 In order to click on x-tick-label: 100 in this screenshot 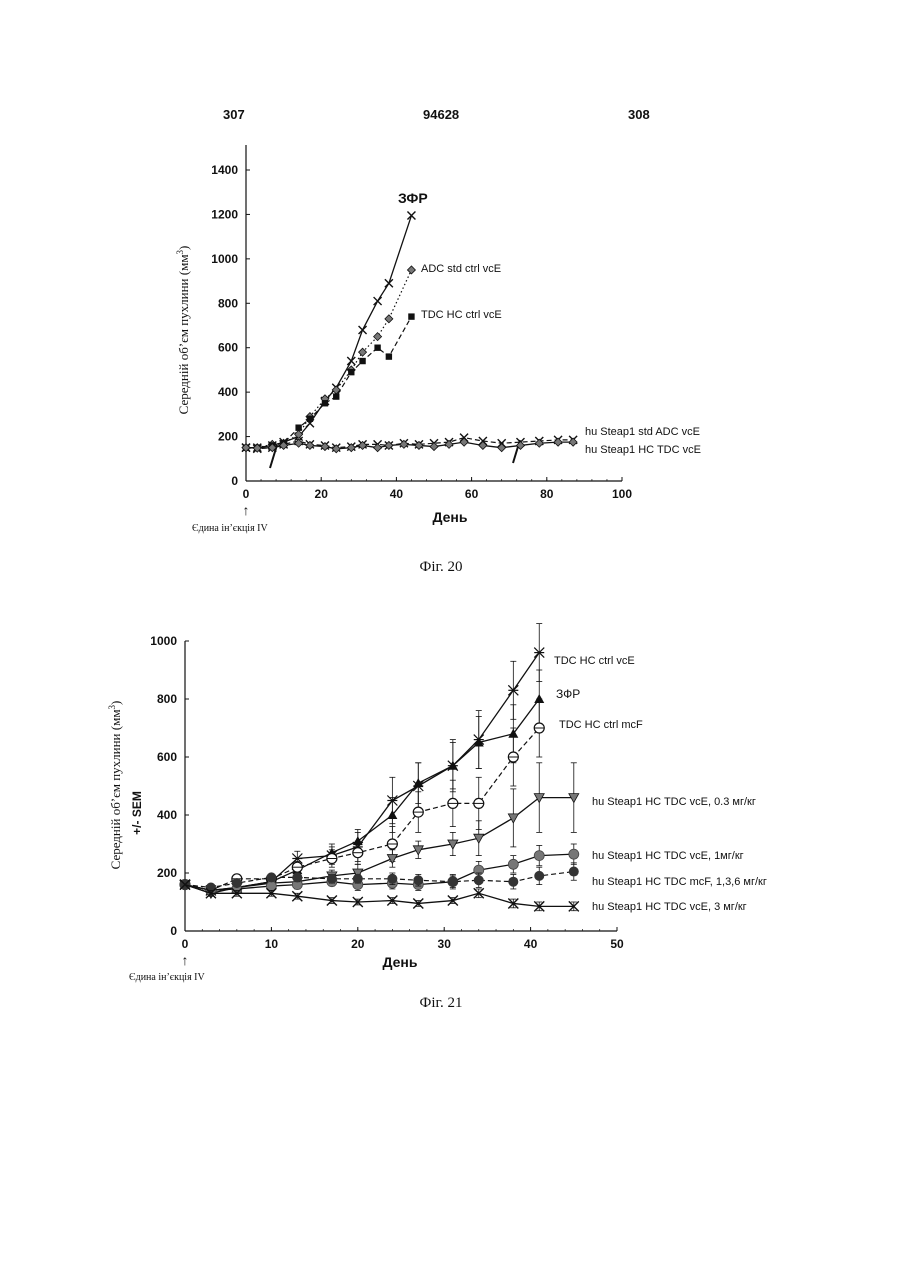, I will do `click(622, 494)`.